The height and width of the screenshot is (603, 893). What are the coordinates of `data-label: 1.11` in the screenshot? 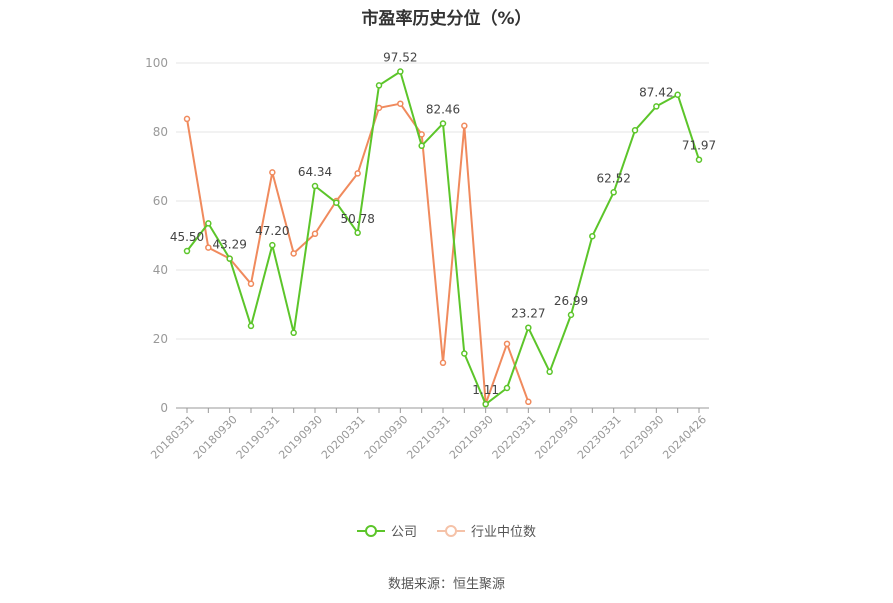 It's located at (485, 390).